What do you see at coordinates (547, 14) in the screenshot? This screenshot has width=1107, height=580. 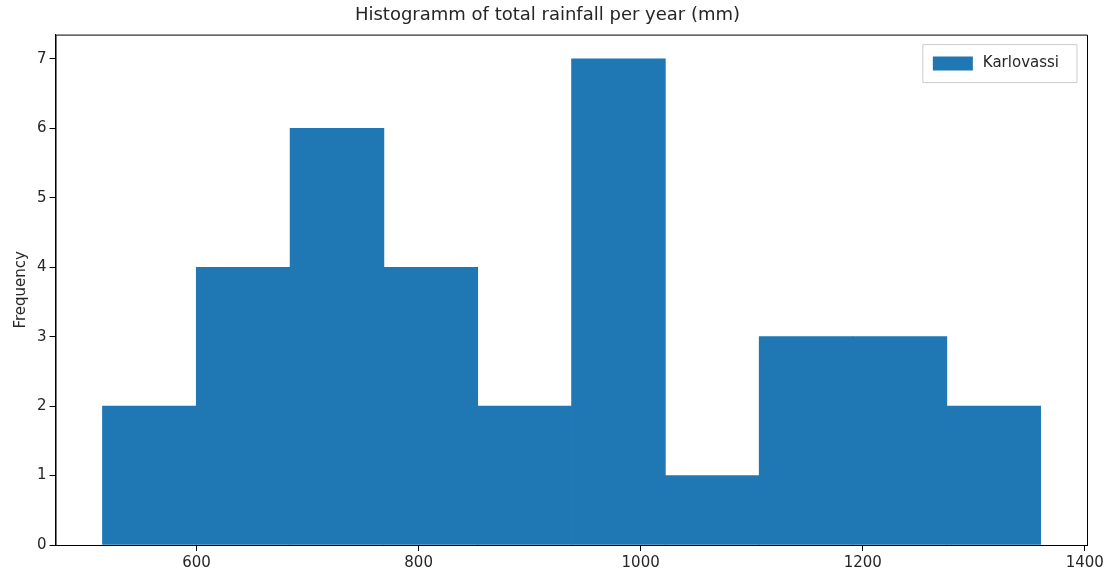 I see `chart-title: Histogramm of total rainfall per year (mm)` at bounding box center [547, 14].